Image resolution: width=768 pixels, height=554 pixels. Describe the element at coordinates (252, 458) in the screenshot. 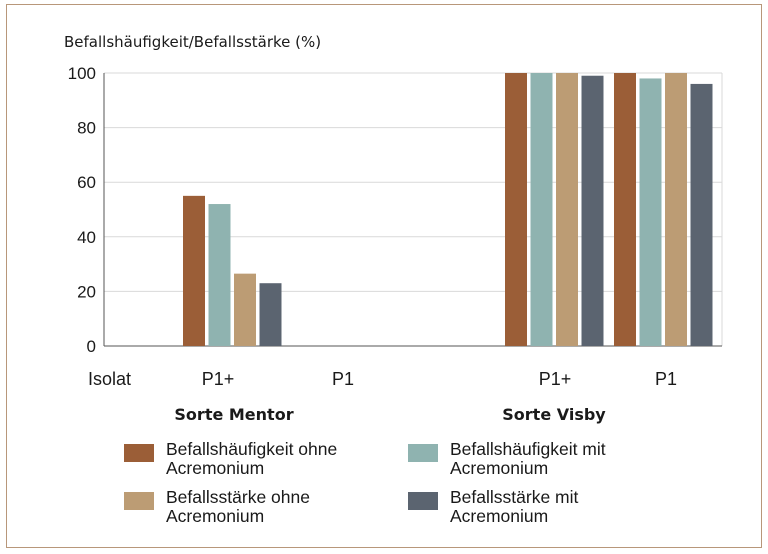

I see `legend-label: Befallshäufigkeit ohne Acremonium` at that location.